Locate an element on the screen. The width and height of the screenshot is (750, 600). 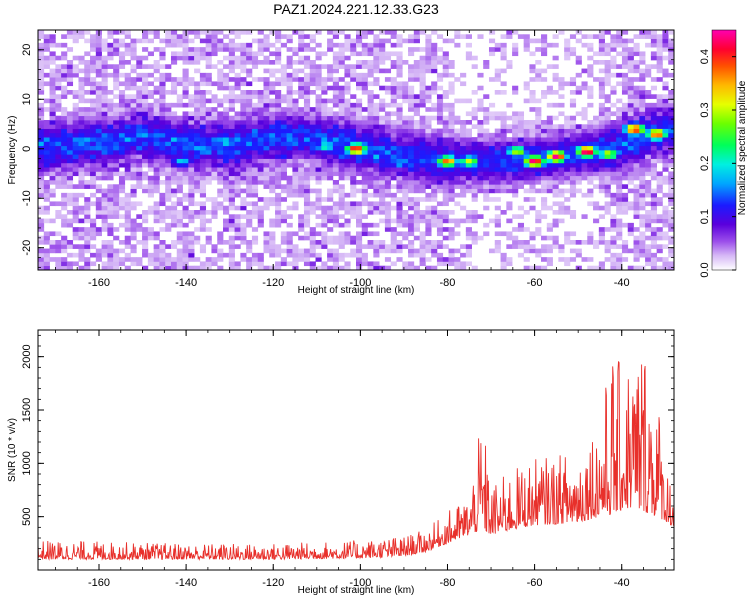
x-tick-label: -120 is located at coordinates (273, 283).